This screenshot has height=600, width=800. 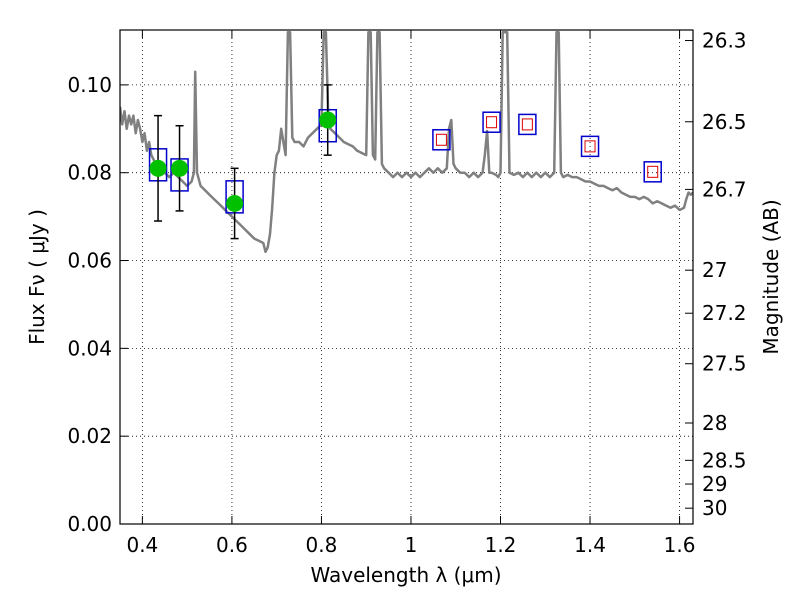 What do you see at coordinates (724, 189) in the screenshot?
I see `y-right-tick-label: 26.7` at bounding box center [724, 189].